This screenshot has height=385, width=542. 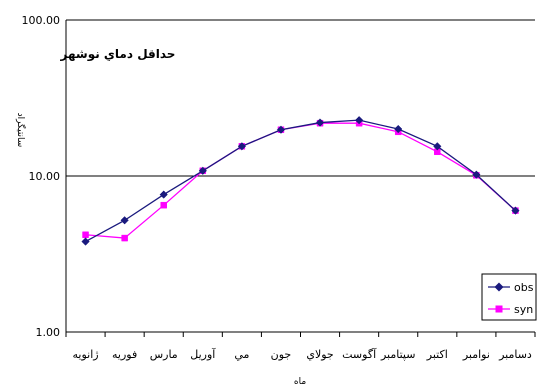 I want to click on chart-title: حداقل دماي نوشهر, so click(x=118, y=54).